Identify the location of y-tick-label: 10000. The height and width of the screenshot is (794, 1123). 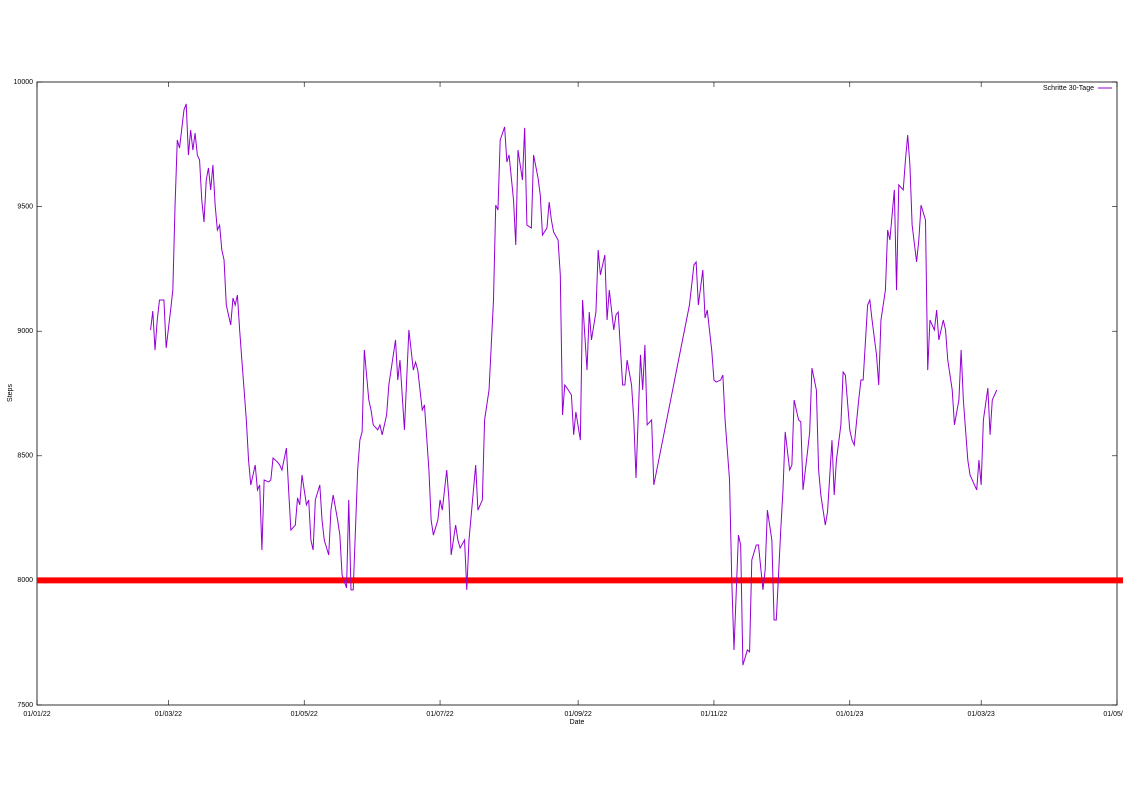
(24, 82).